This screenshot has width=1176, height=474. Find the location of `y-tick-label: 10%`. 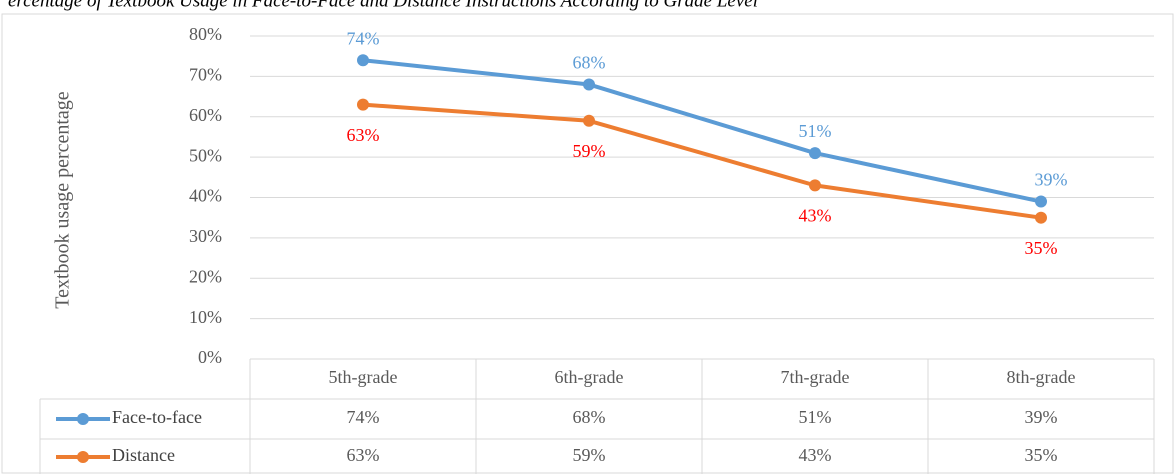

y-tick-label: 10% is located at coordinates (205, 317).